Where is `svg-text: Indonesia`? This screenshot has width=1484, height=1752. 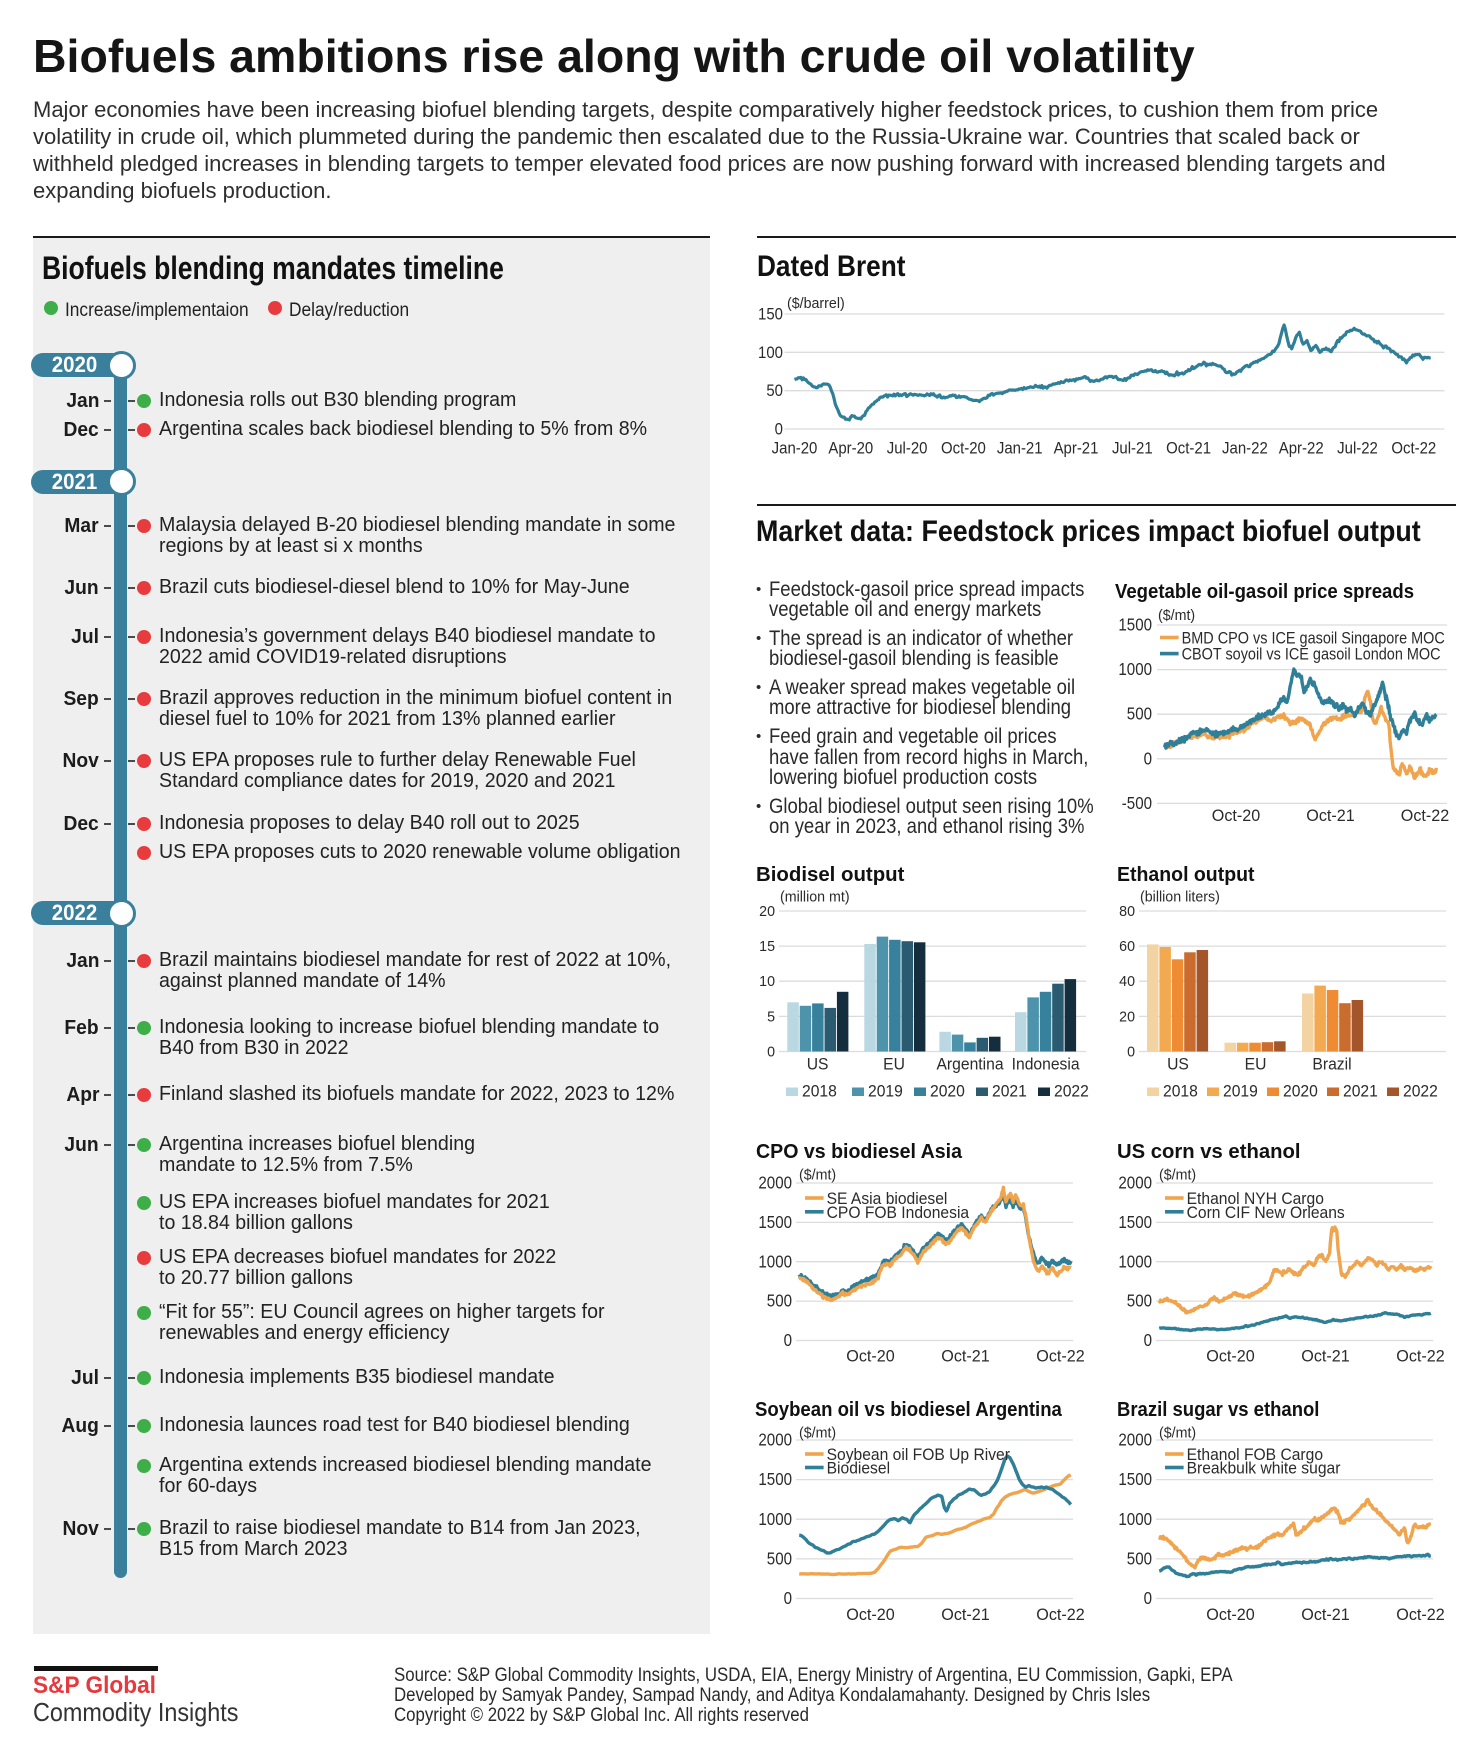
svg-text: Indonesia is located at coordinates (1046, 1064).